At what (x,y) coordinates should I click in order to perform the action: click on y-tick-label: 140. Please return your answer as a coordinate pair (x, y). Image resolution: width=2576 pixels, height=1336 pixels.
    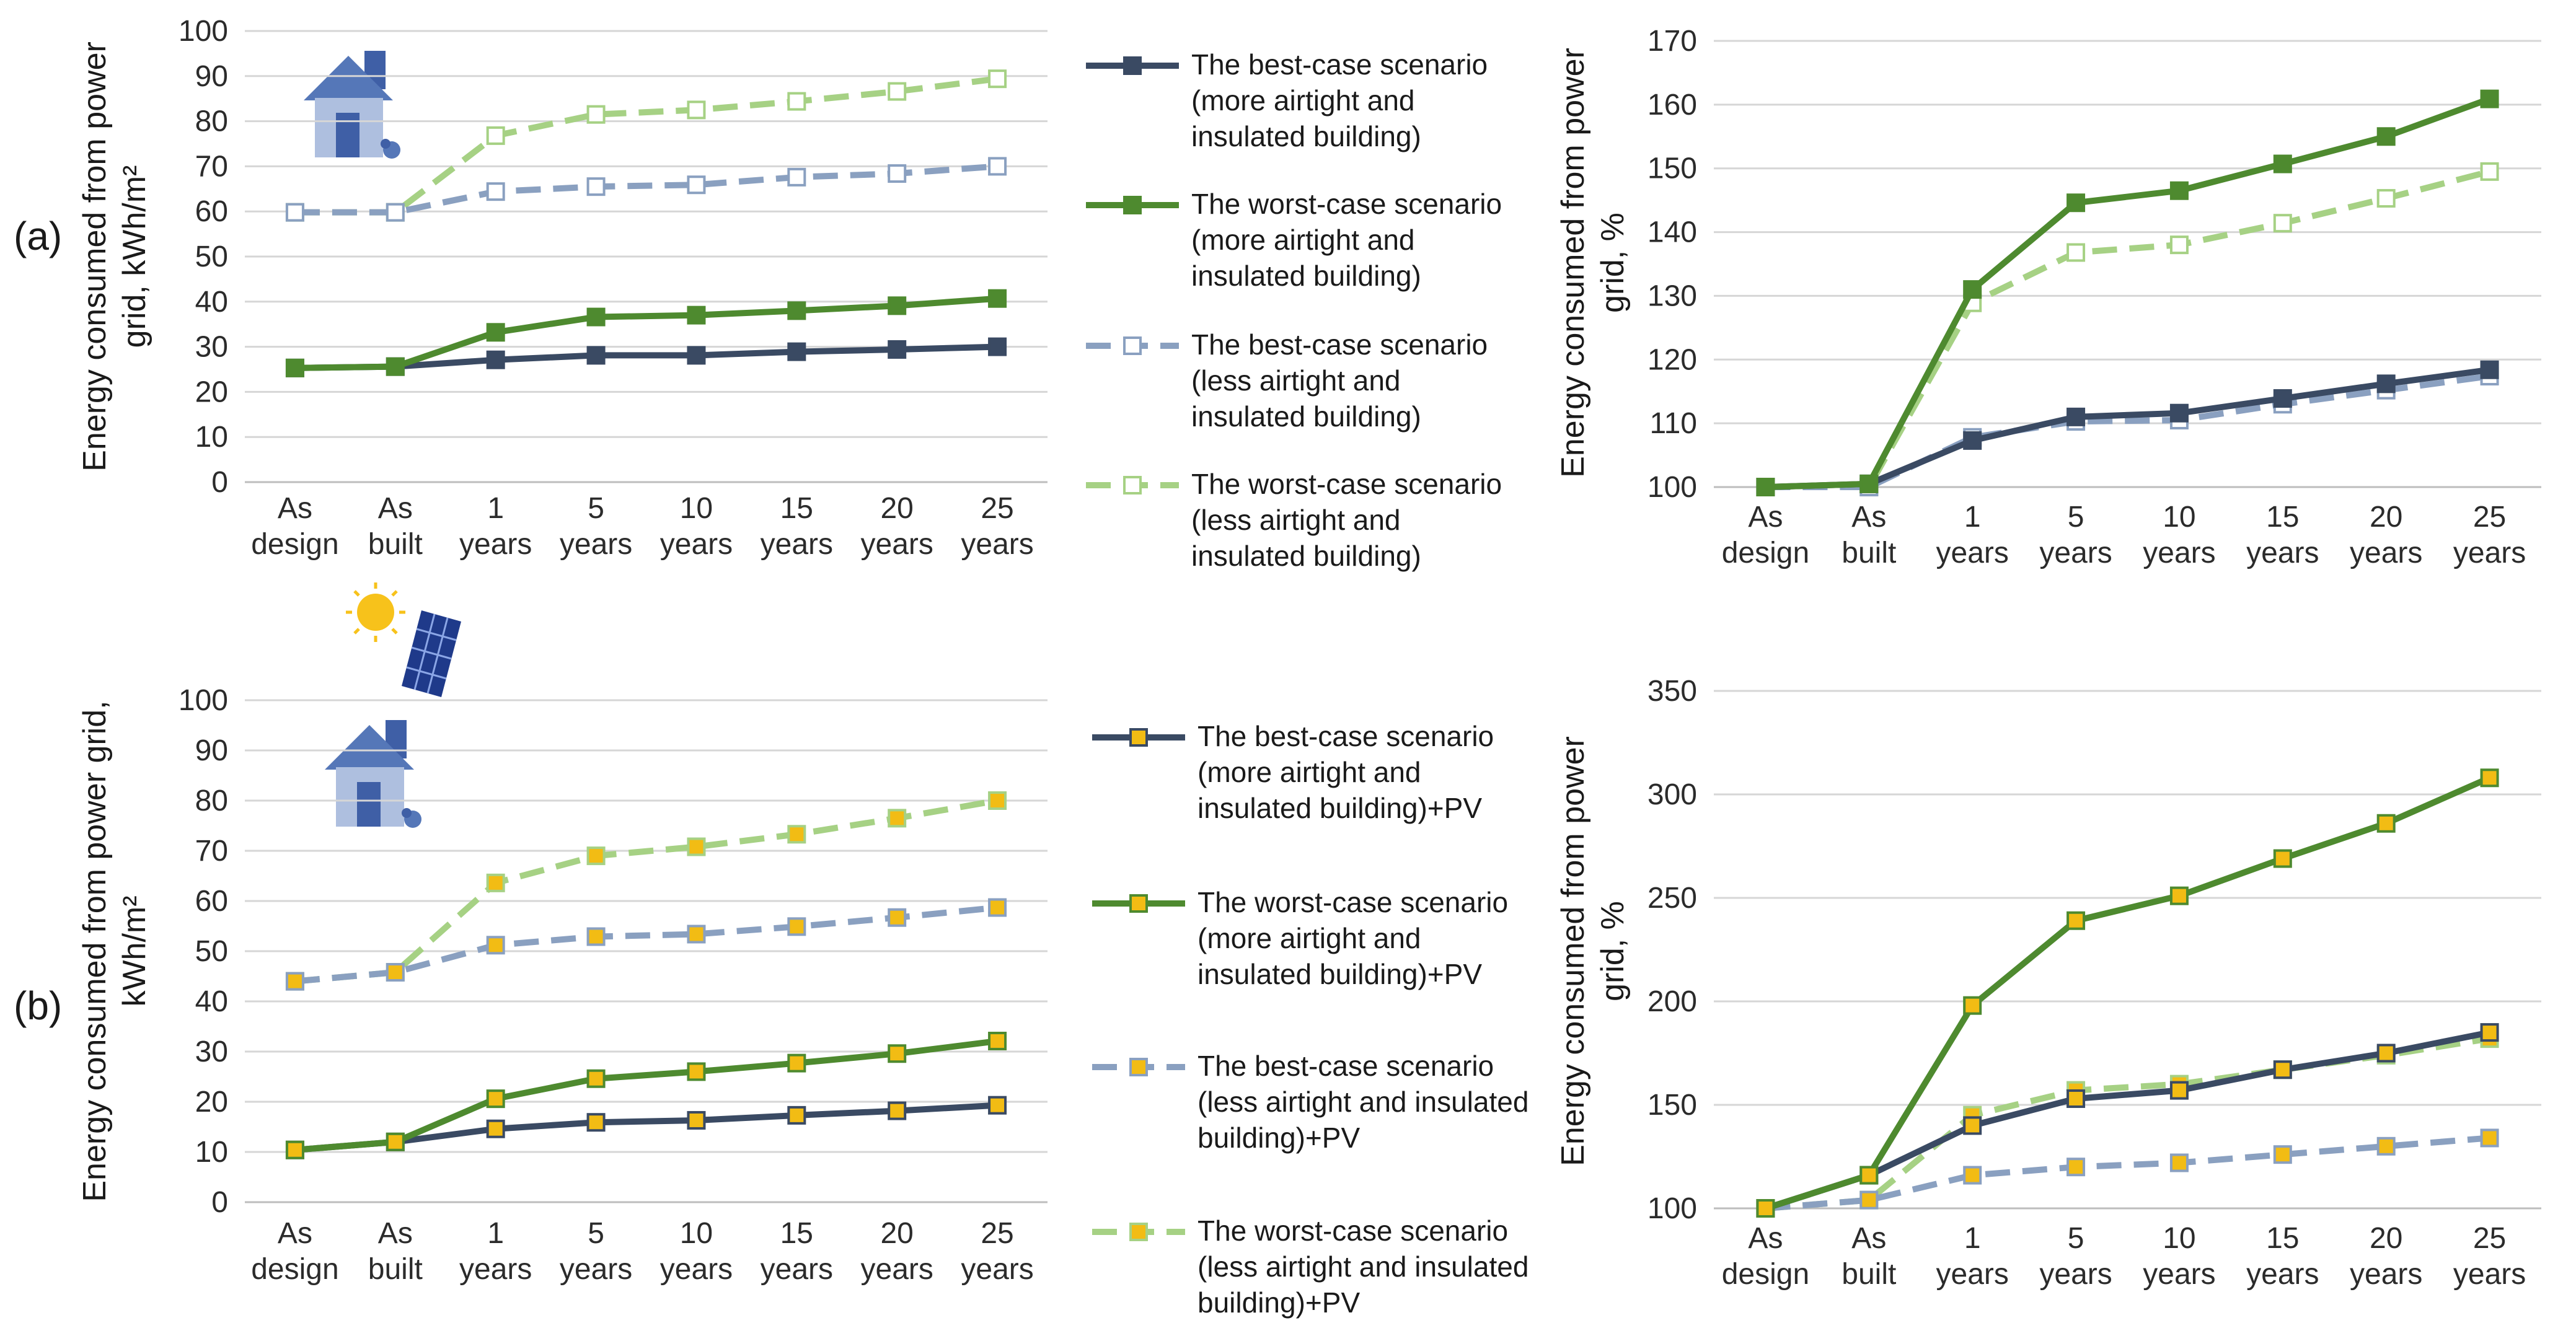
    Looking at the image, I should click on (1672, 232).